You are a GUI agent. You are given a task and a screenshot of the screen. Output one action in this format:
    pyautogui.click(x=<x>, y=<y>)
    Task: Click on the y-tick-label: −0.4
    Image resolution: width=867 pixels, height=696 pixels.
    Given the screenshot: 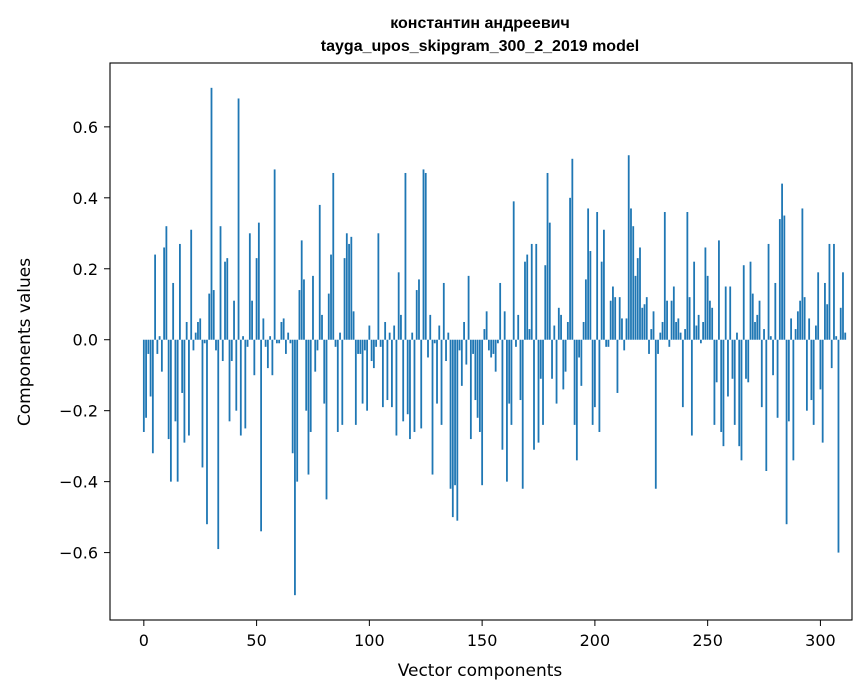 What is the action you would take?
    pyautogui.click(x=78, y=482)
    